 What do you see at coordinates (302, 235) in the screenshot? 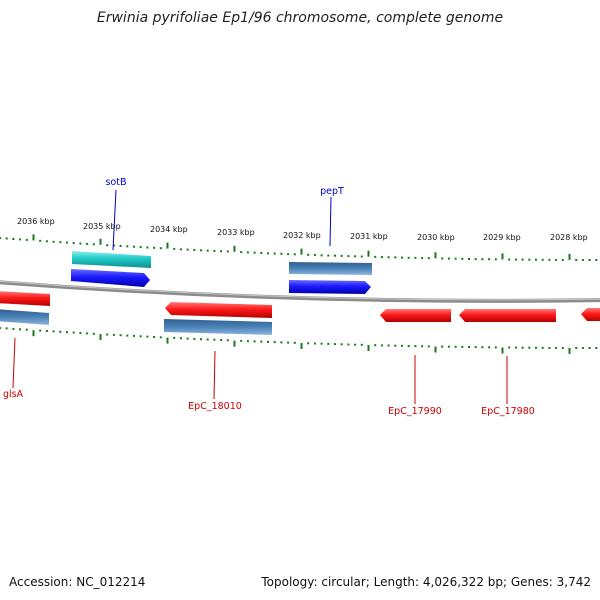
I see `kbp-label-2032: 2032 kbp` at bounding box center [302, 235].